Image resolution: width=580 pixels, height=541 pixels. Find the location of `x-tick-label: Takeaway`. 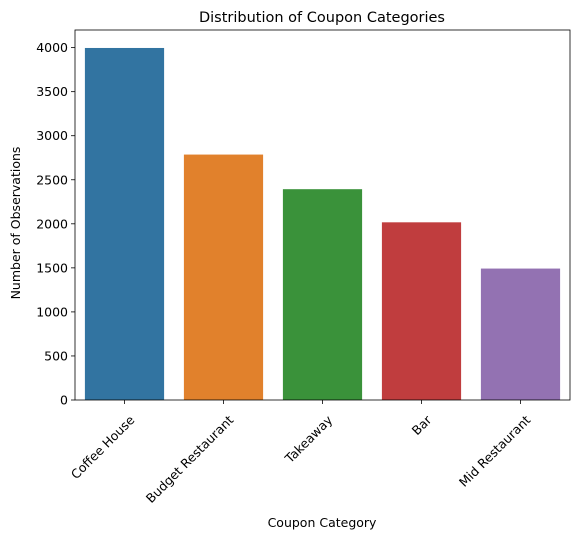

x-tick-label: Takeaway is located at coordinates (308, 439).